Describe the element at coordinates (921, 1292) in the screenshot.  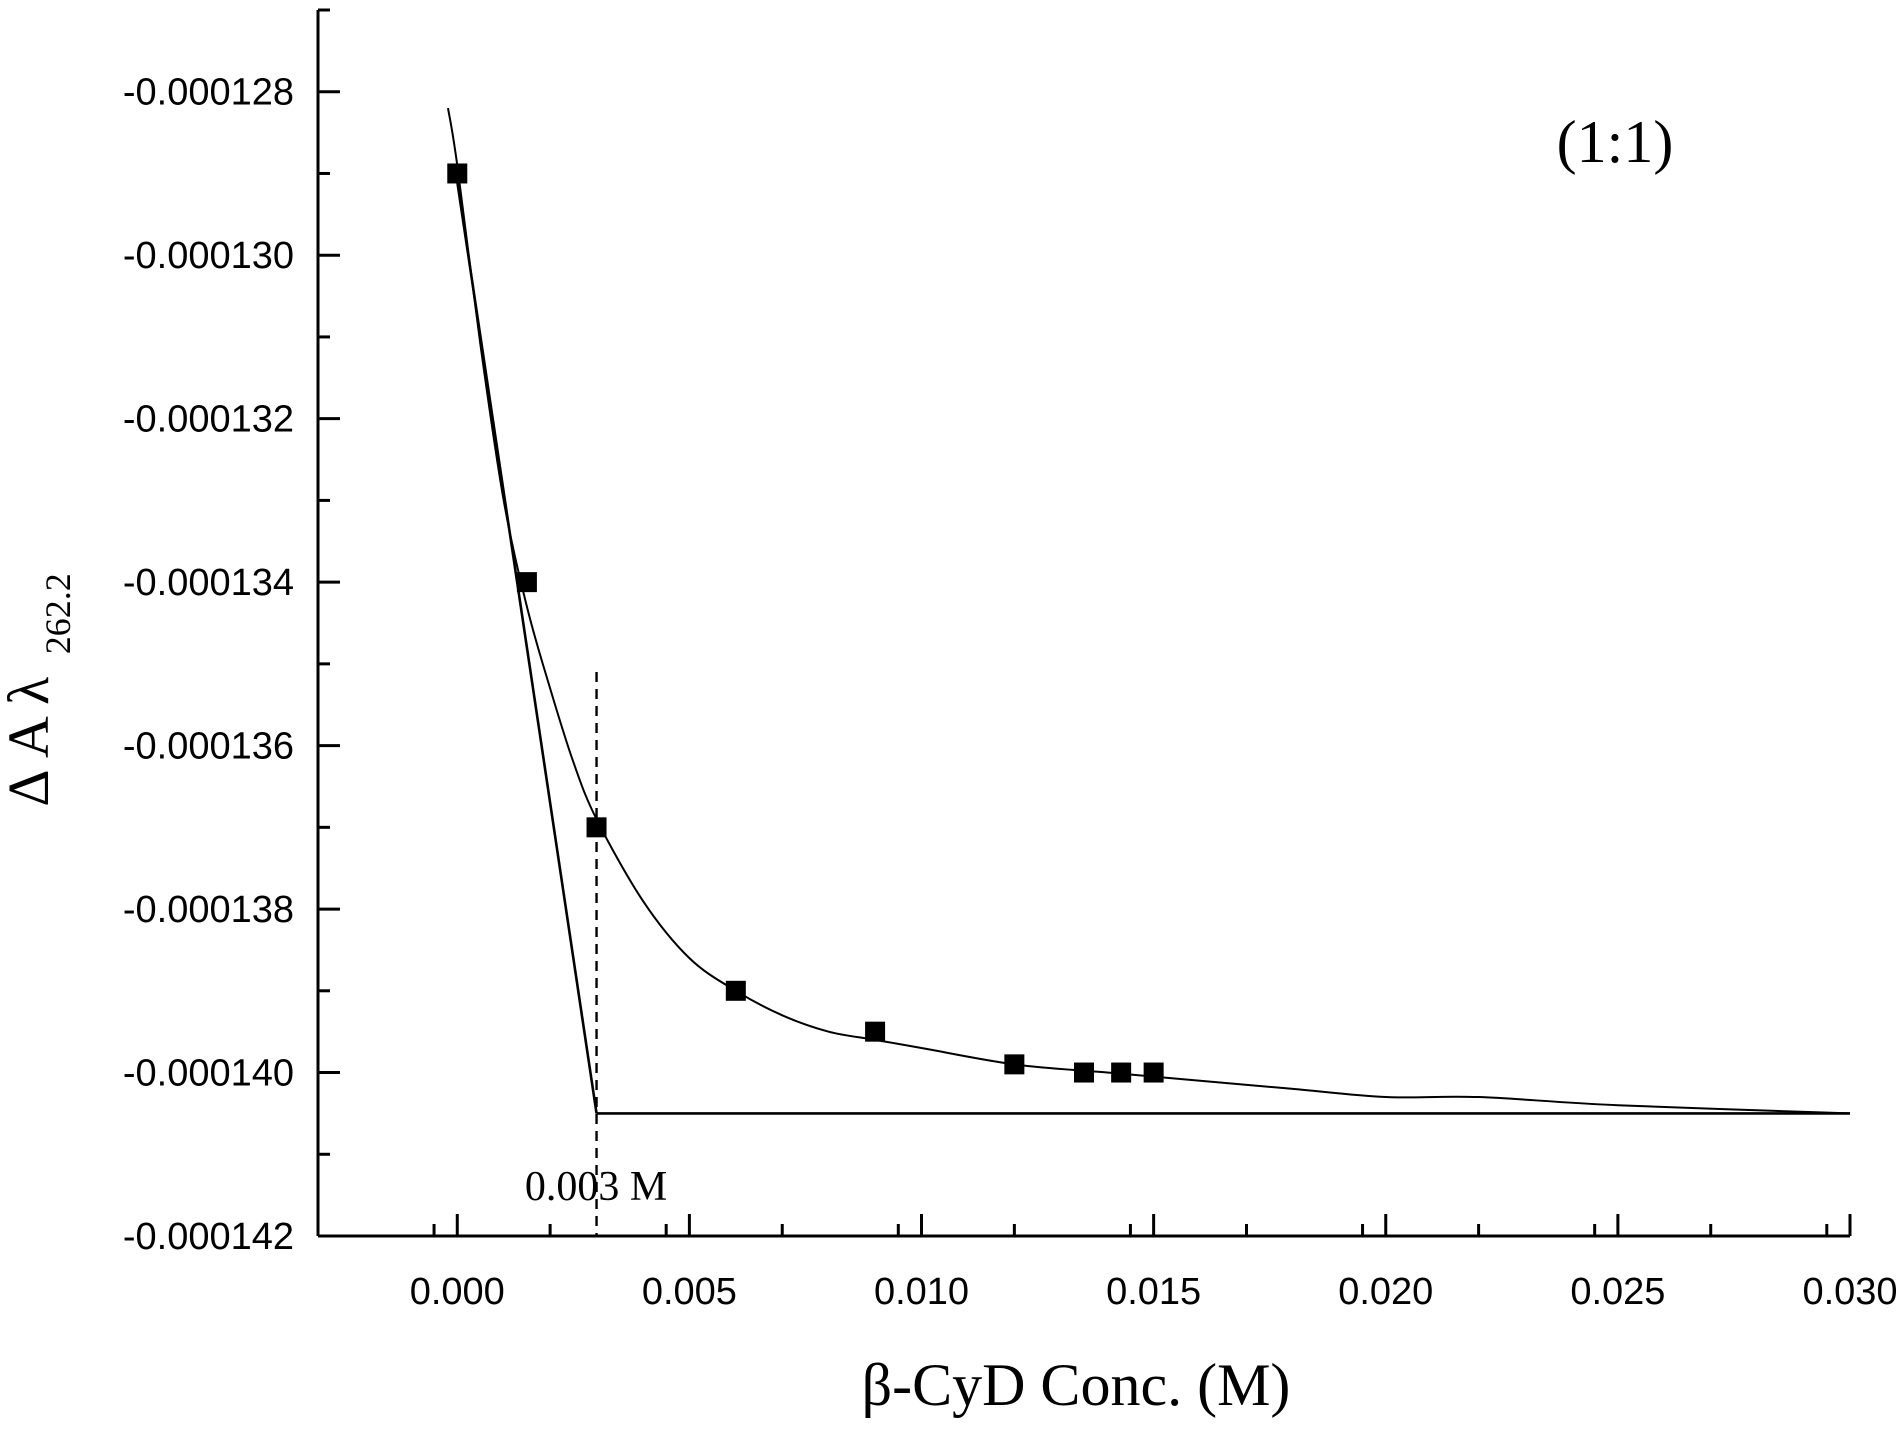
I see `x-tick-label: 0.010` at that location.